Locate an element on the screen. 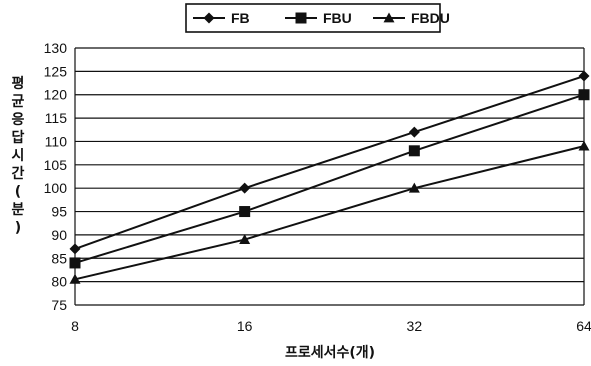 The image size is (591, 366). legend-item-fb: FB is located at coordinates (221, 18).